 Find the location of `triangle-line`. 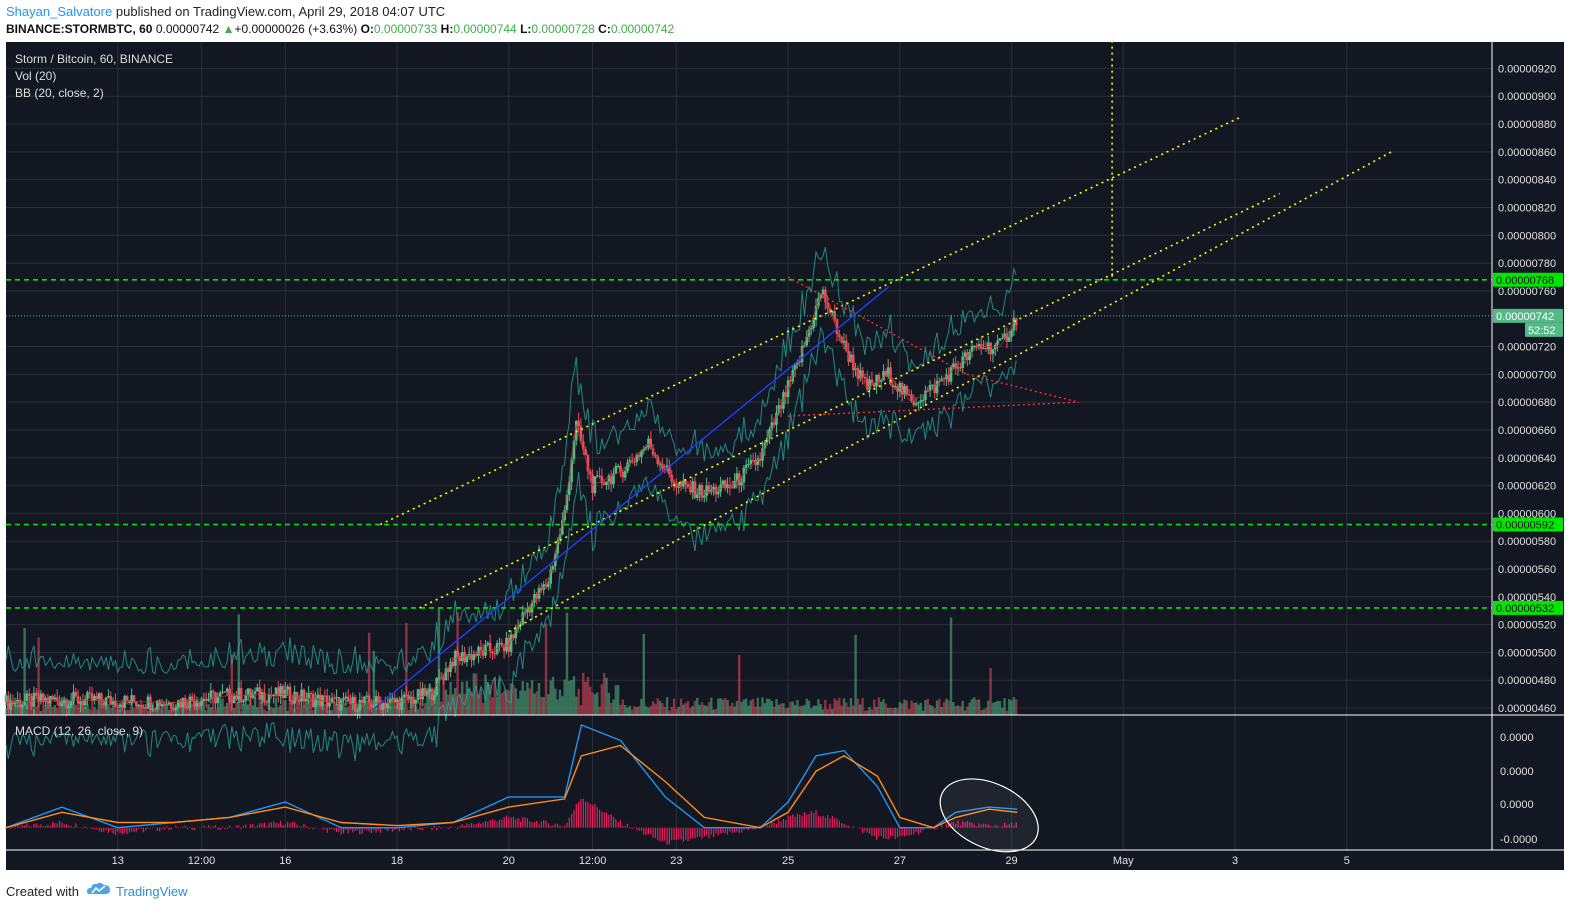

triangle-line is located at coordinates (933, 409).